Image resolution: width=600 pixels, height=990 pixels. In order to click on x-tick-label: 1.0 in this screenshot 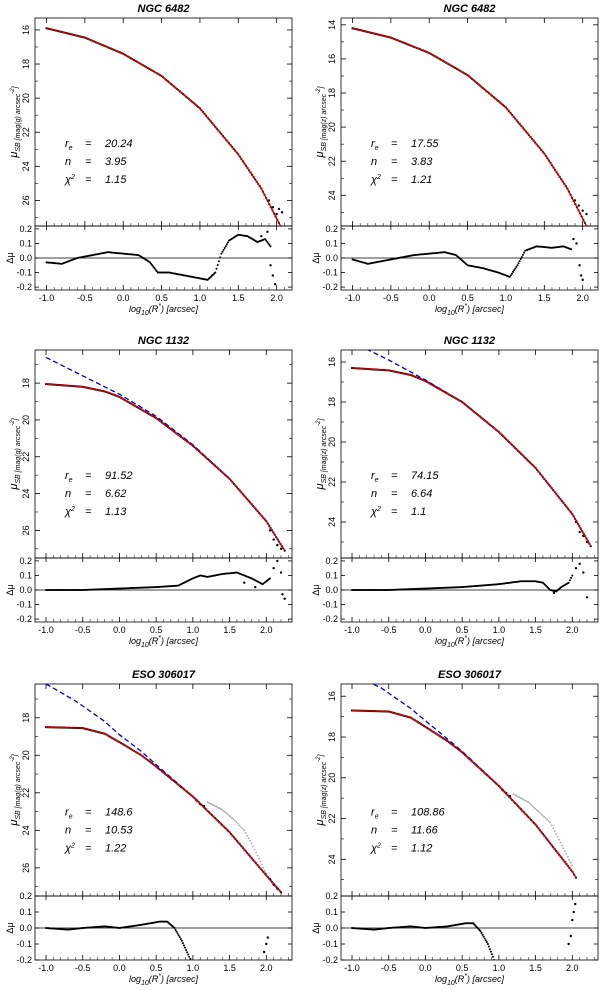, I will do `click(499, 968)`.